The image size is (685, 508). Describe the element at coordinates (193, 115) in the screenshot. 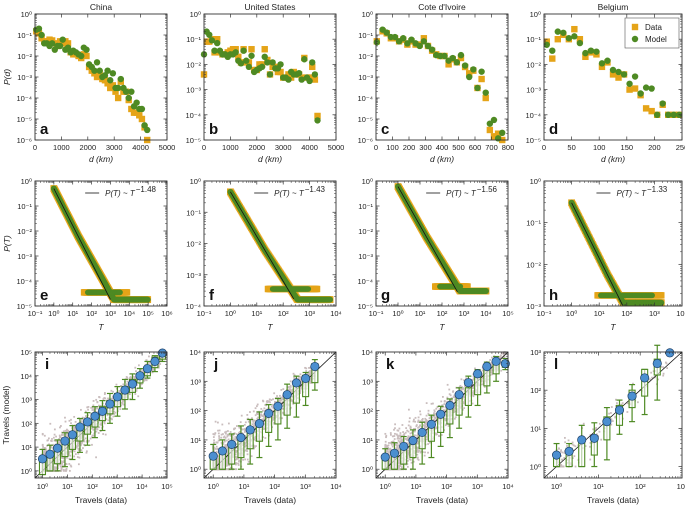

I see `y-tick-label: 10⁻⁴` at that location.